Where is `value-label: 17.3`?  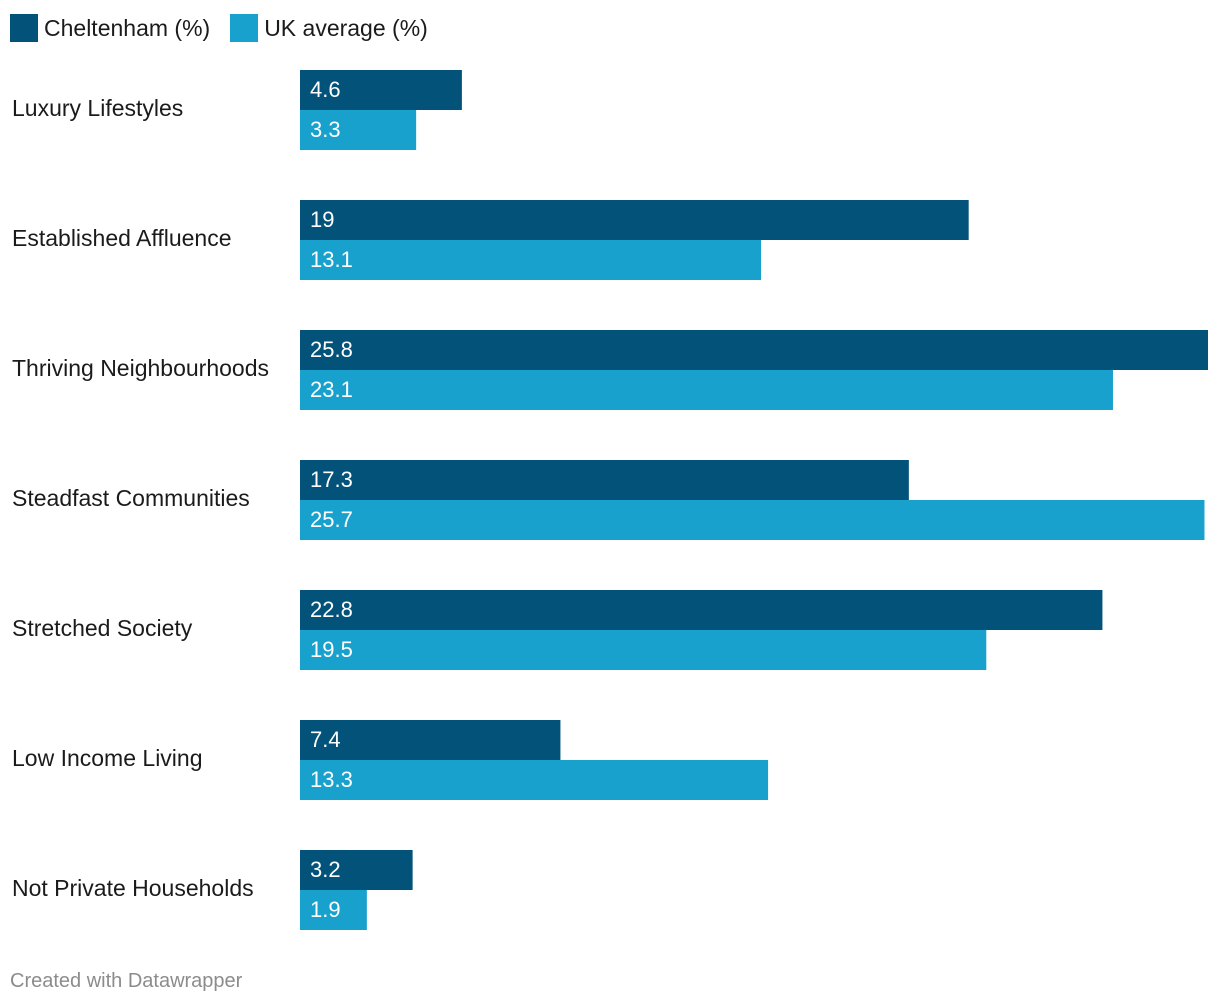 value-label: 17.3 is located at coordinates (331, 479).